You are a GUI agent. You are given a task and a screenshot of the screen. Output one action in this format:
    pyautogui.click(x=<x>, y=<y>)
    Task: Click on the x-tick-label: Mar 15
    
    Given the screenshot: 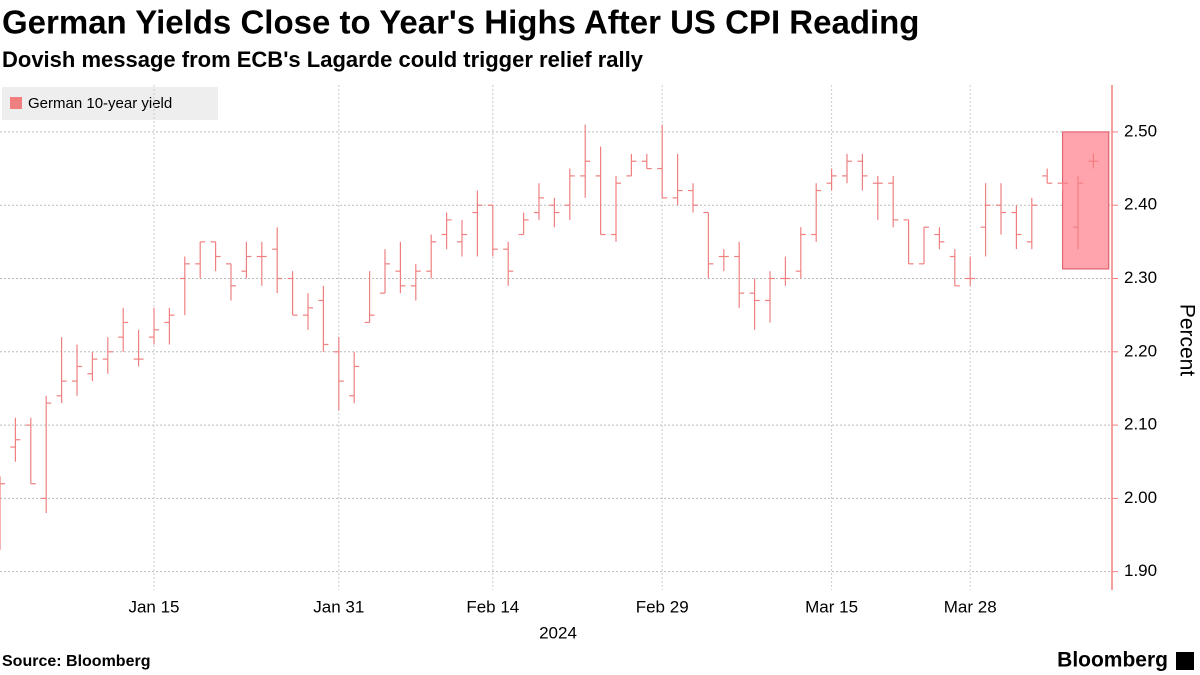 What is the action you would take?
    pyautogui.click(x=831, y=606)
    